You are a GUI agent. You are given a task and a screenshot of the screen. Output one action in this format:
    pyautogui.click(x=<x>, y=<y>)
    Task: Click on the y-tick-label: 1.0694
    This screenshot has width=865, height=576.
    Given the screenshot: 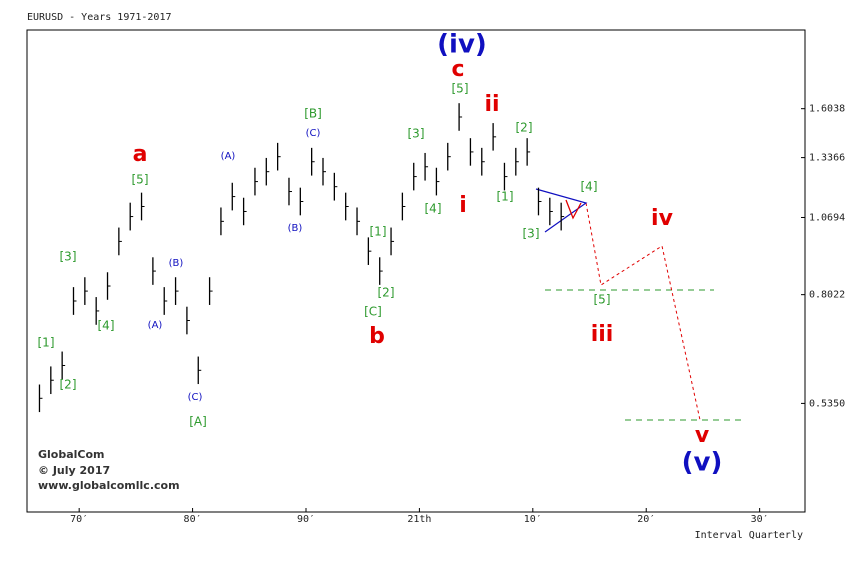 What is the action you would take?
    pyautogui.click(x=827, y=217)
    